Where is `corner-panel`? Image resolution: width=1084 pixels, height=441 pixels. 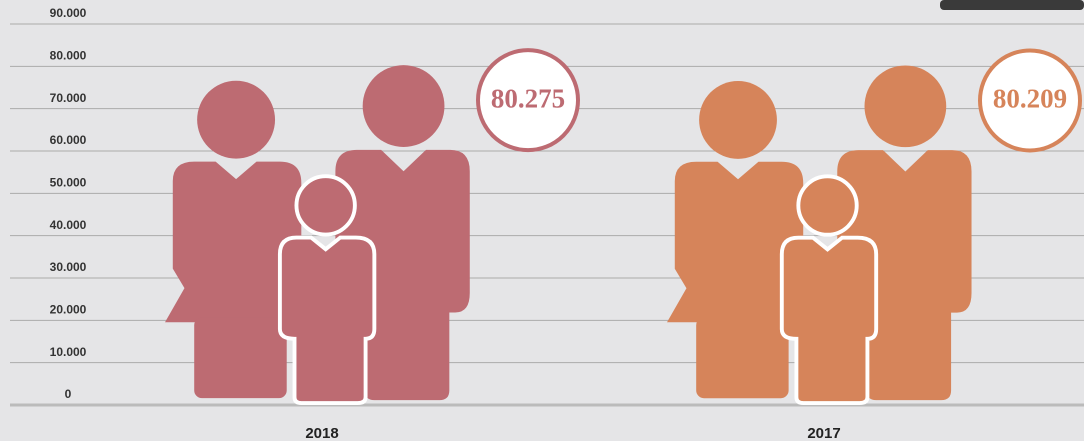
corner-panel is located at coordinates (1012, 5).